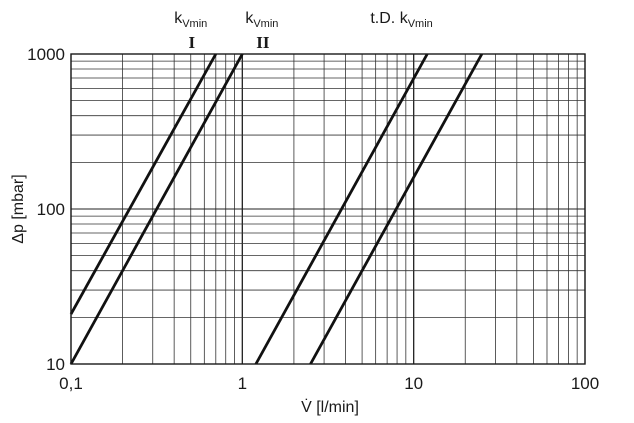  I want to click on annotation-label: t.D. kVmin, so click(401, 20).